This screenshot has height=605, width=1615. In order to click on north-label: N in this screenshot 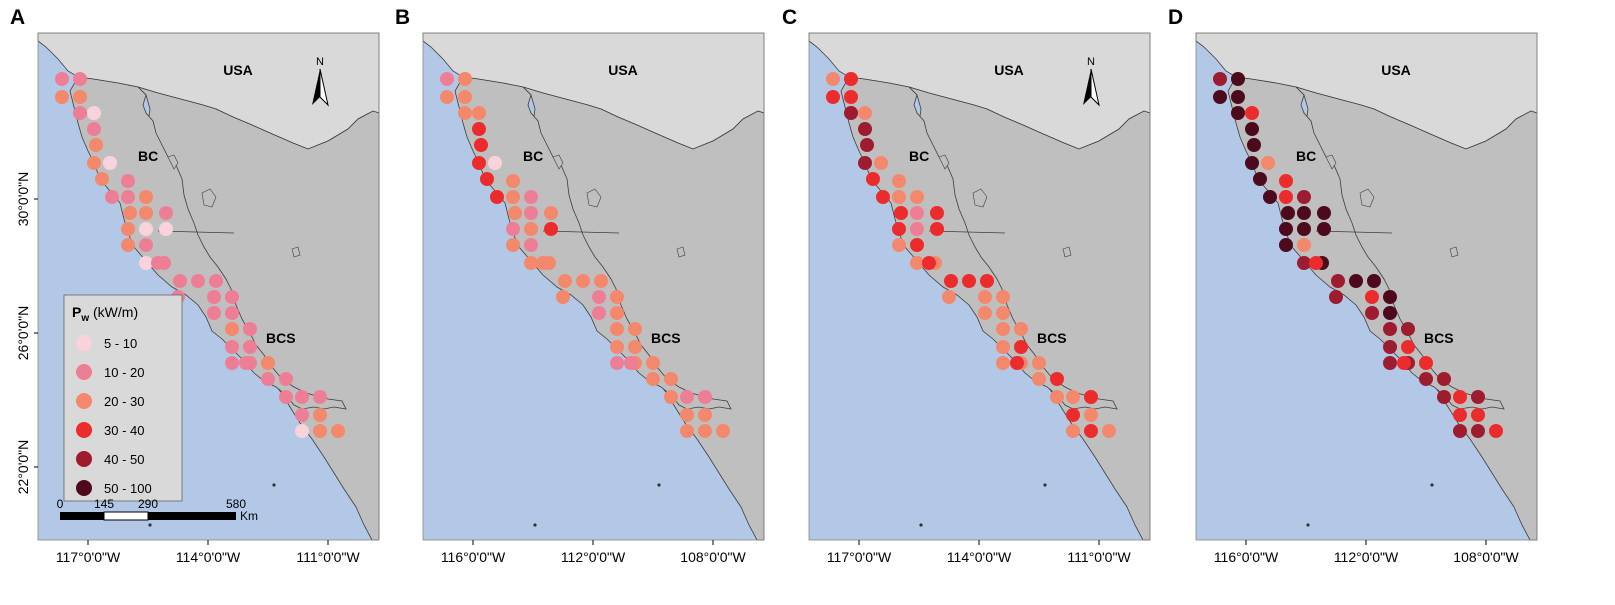, I will do `click(320, 62)`.